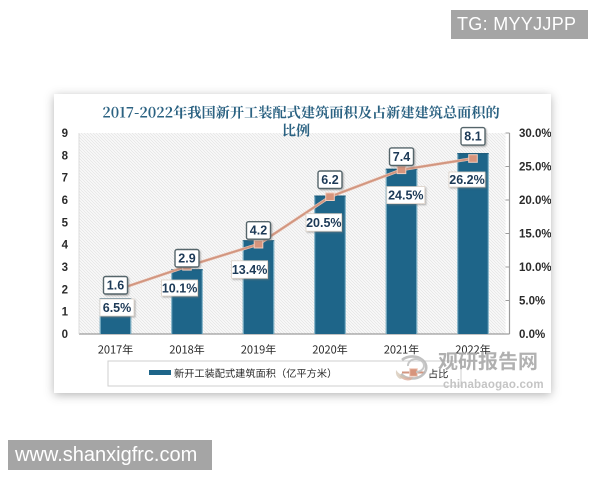  I want to click on svg-text: 2, so click(65, 290).